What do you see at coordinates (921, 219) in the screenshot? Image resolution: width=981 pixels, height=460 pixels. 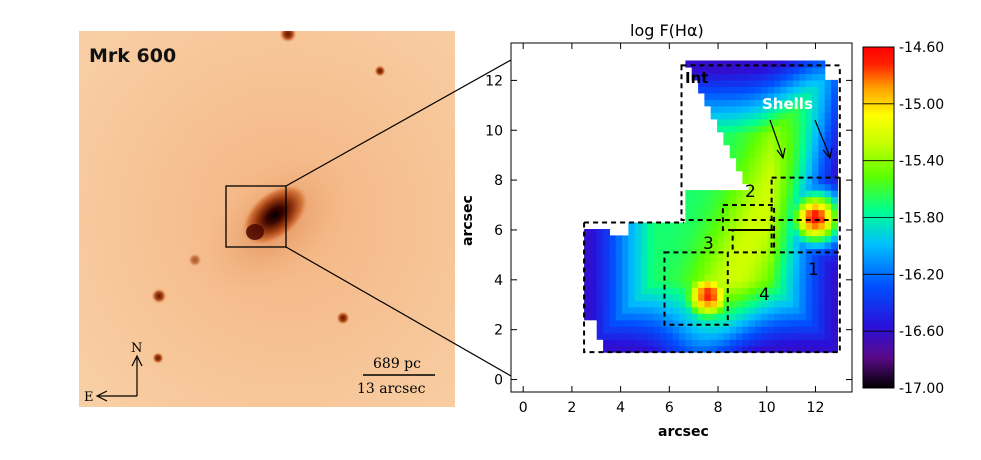 I see `colorbar-tick-label: -15.80` at bounding box center [921, 219].